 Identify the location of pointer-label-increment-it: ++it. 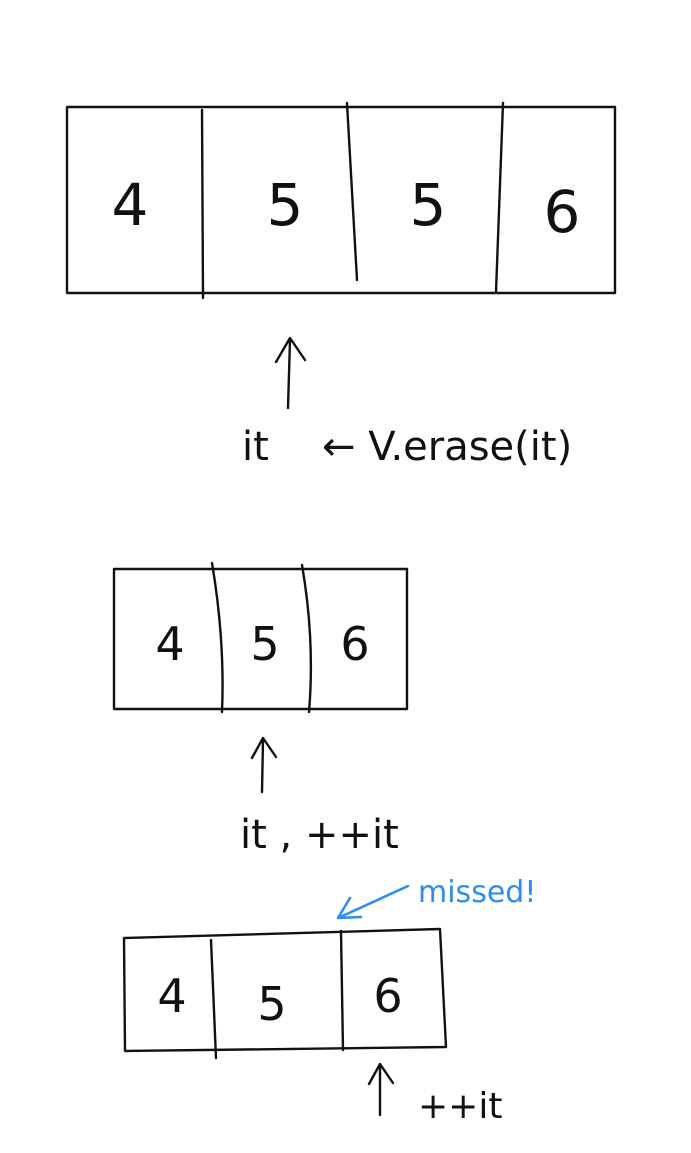
(460, 1106).